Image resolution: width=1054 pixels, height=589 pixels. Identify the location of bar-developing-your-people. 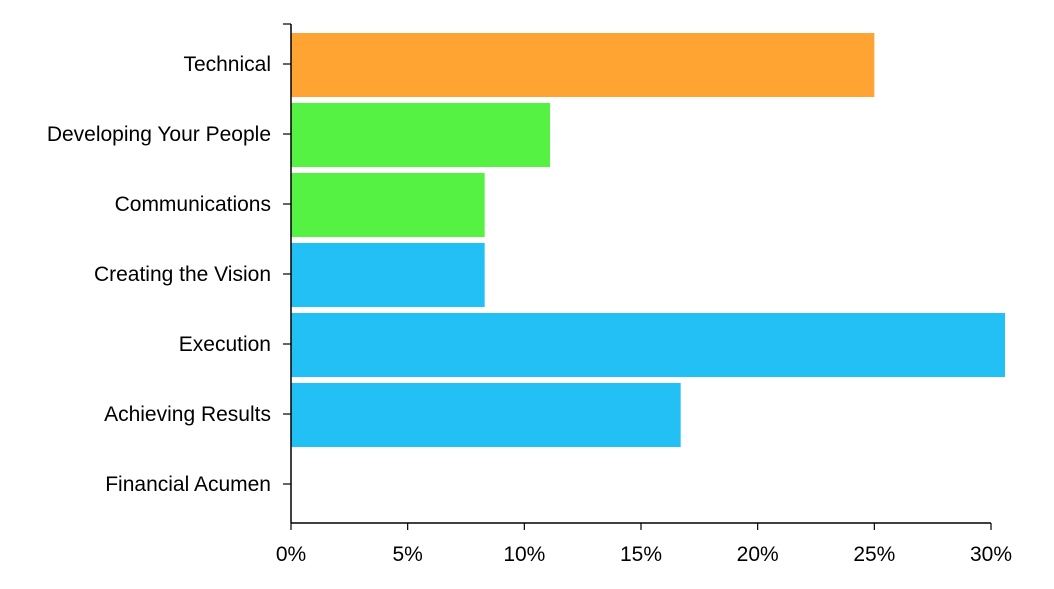
(420, 135).